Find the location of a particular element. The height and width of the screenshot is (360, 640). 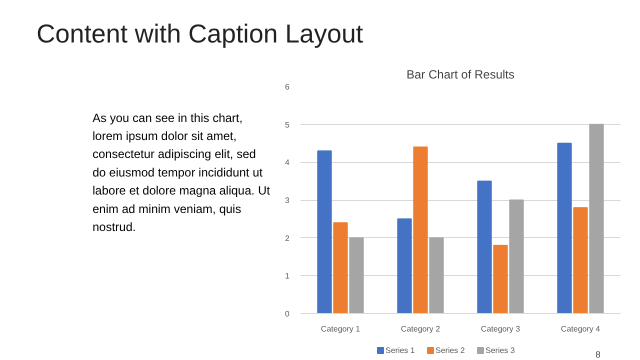

x-tick-label: Category 4 is located at coordinates (580, 329).